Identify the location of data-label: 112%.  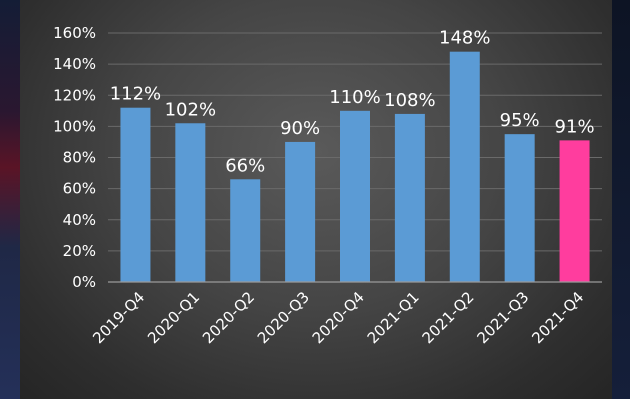
(135, 94).